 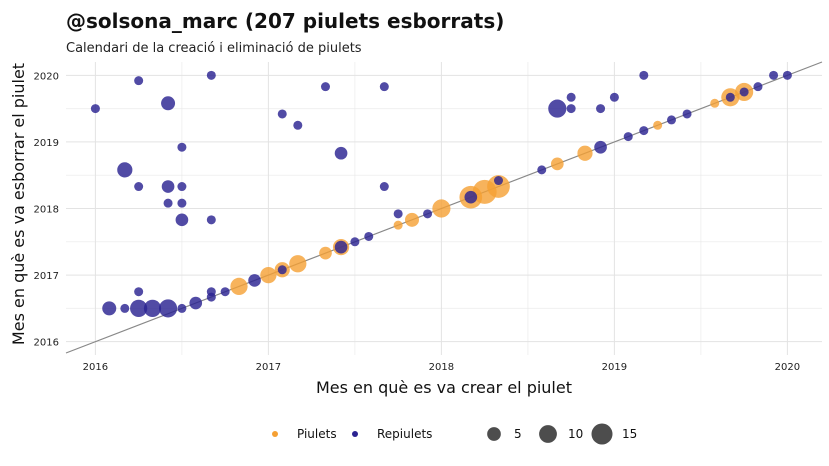 What do you see at coordinates (317, 434) in the screenshot?
I see `legend-label: Piulets` at bounding box center [317, 434].